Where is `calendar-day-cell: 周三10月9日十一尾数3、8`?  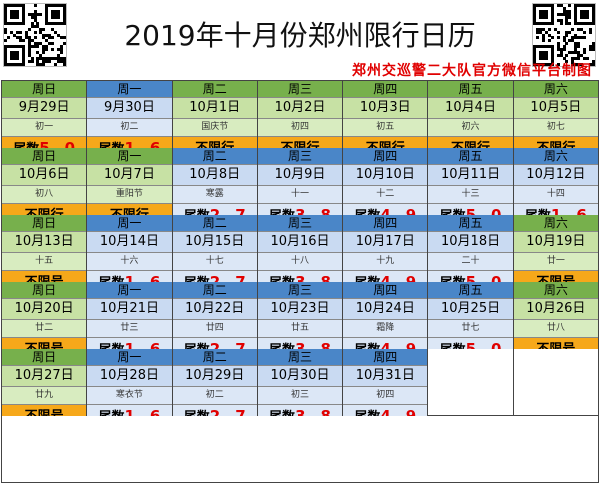 calendar-day-cell: 周三10月9日十一尾数3、8 is located at coordinates (300, 186).